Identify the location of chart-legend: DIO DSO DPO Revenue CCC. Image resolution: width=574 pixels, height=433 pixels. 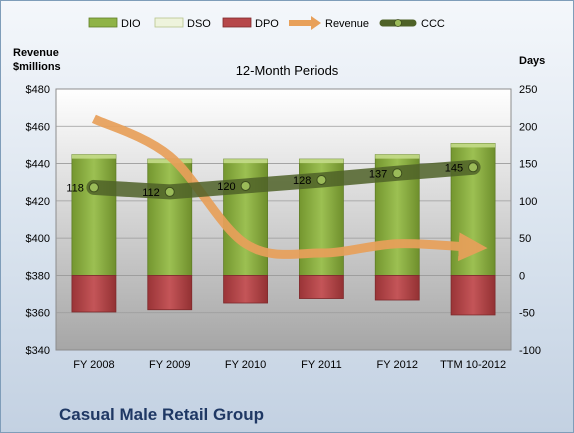
(266, 23).